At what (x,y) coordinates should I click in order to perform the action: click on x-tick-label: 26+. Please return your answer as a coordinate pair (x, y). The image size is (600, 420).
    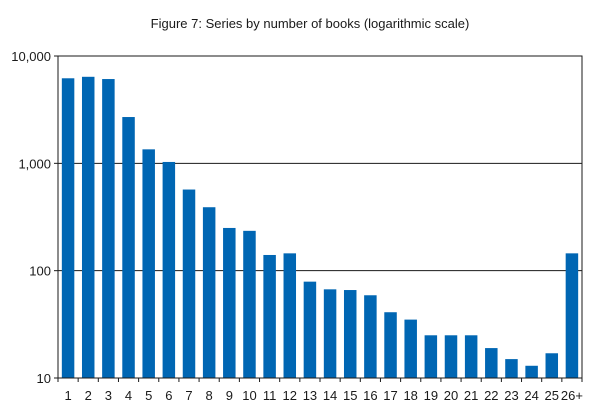
    Looking at the image, I should click on (572, 395).